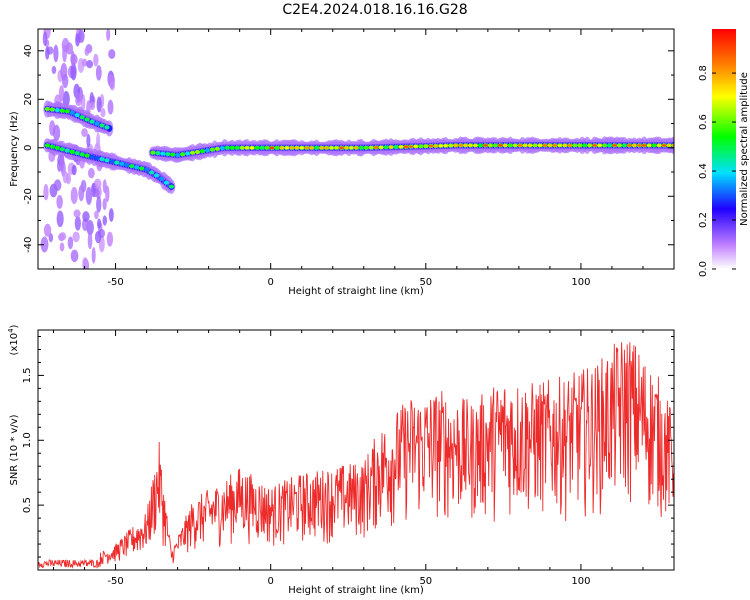  Describe the element at coordinates (580, 581) in the screenshot. I see `snr-x-tick-label: 100` at that location.